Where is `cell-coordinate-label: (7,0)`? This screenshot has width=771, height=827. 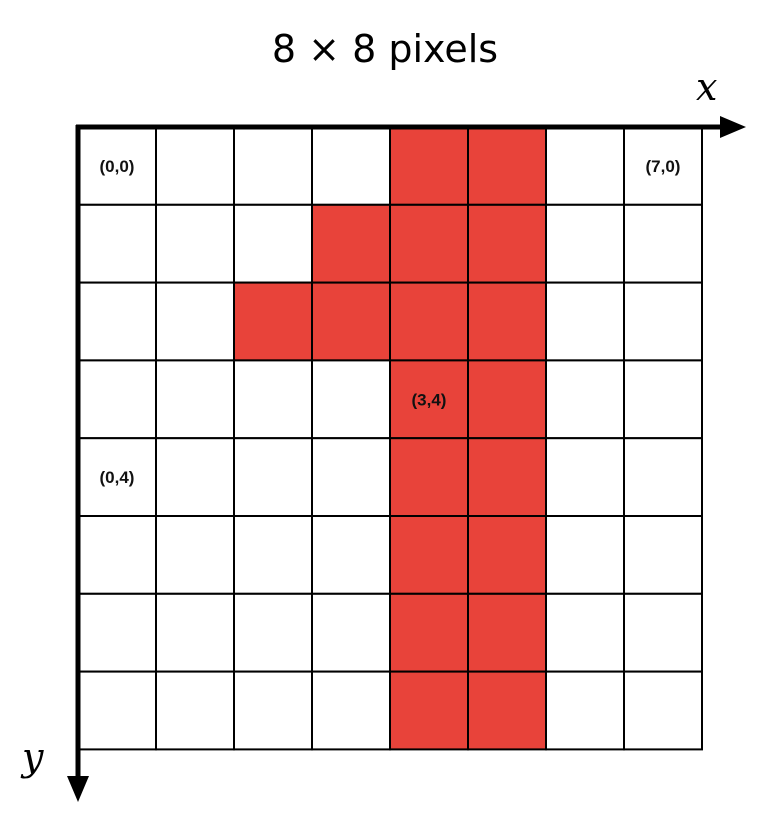 cell-coordinate-label: (7,0) is located at coordinates (663, 166).